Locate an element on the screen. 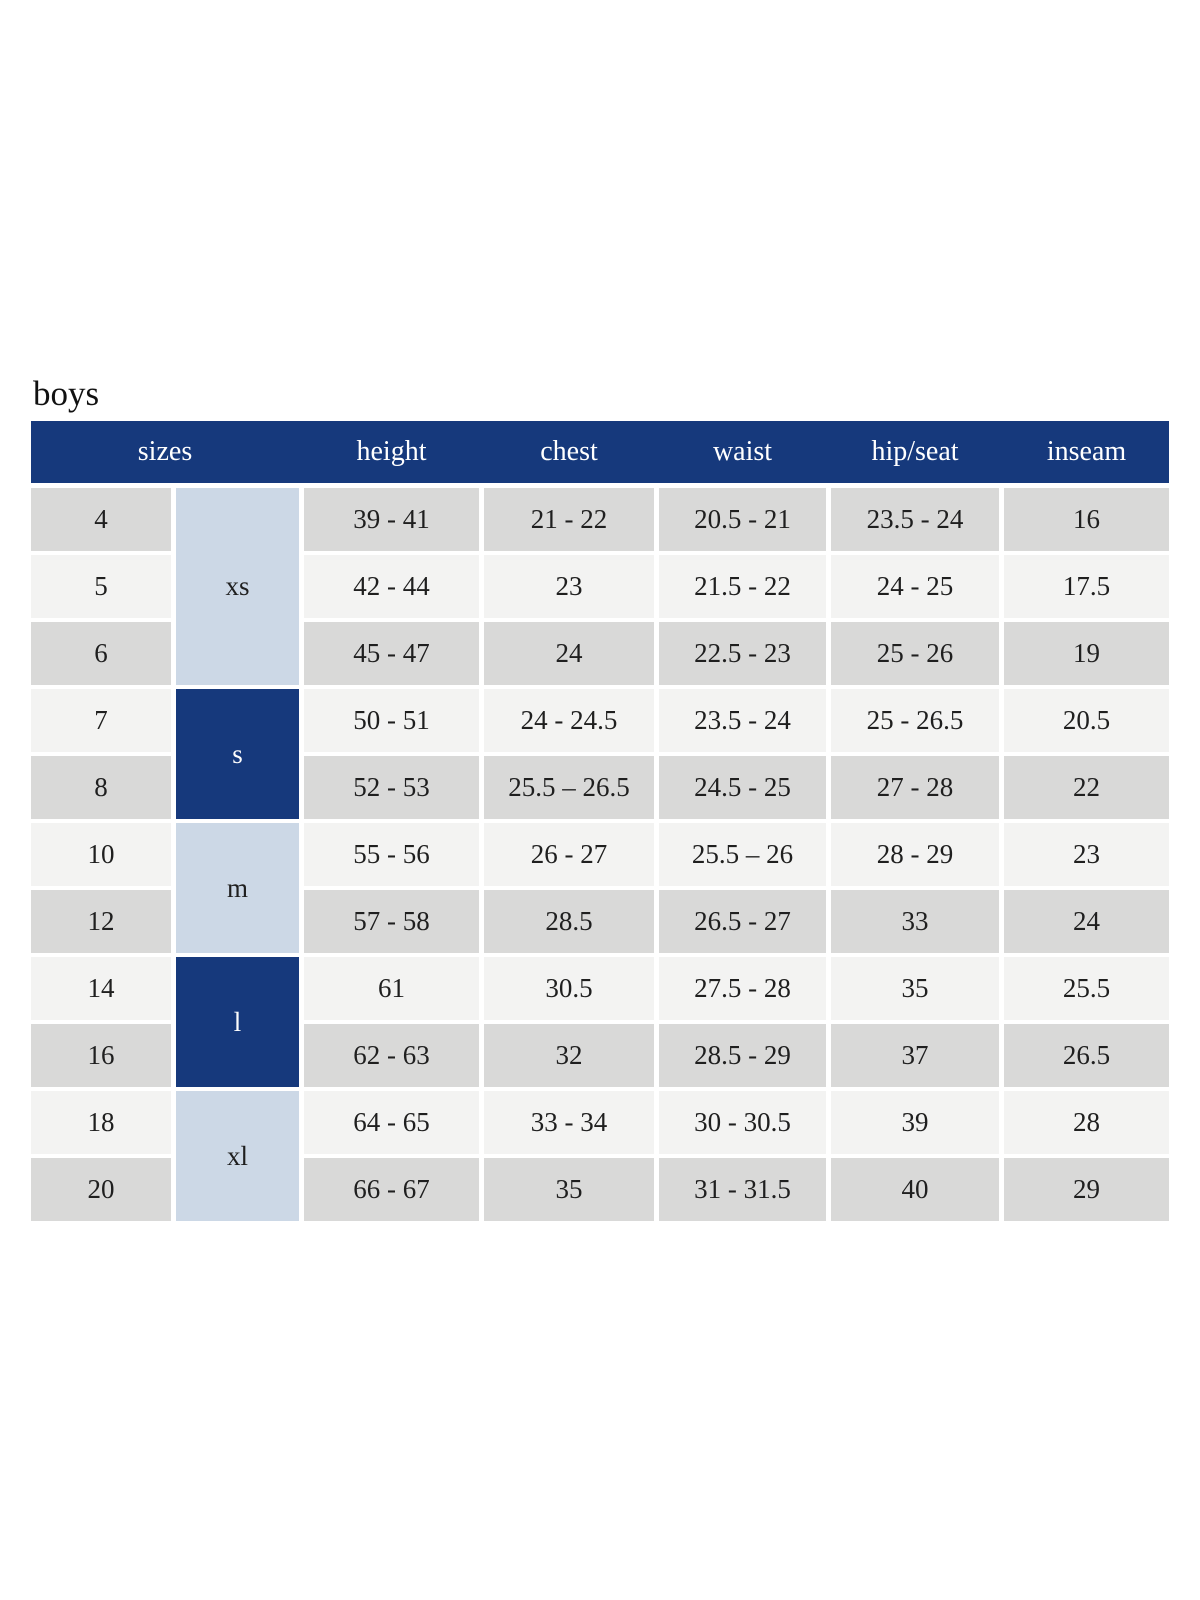  height-cell: 66 - 67 is located at coordinates (391, 1189).